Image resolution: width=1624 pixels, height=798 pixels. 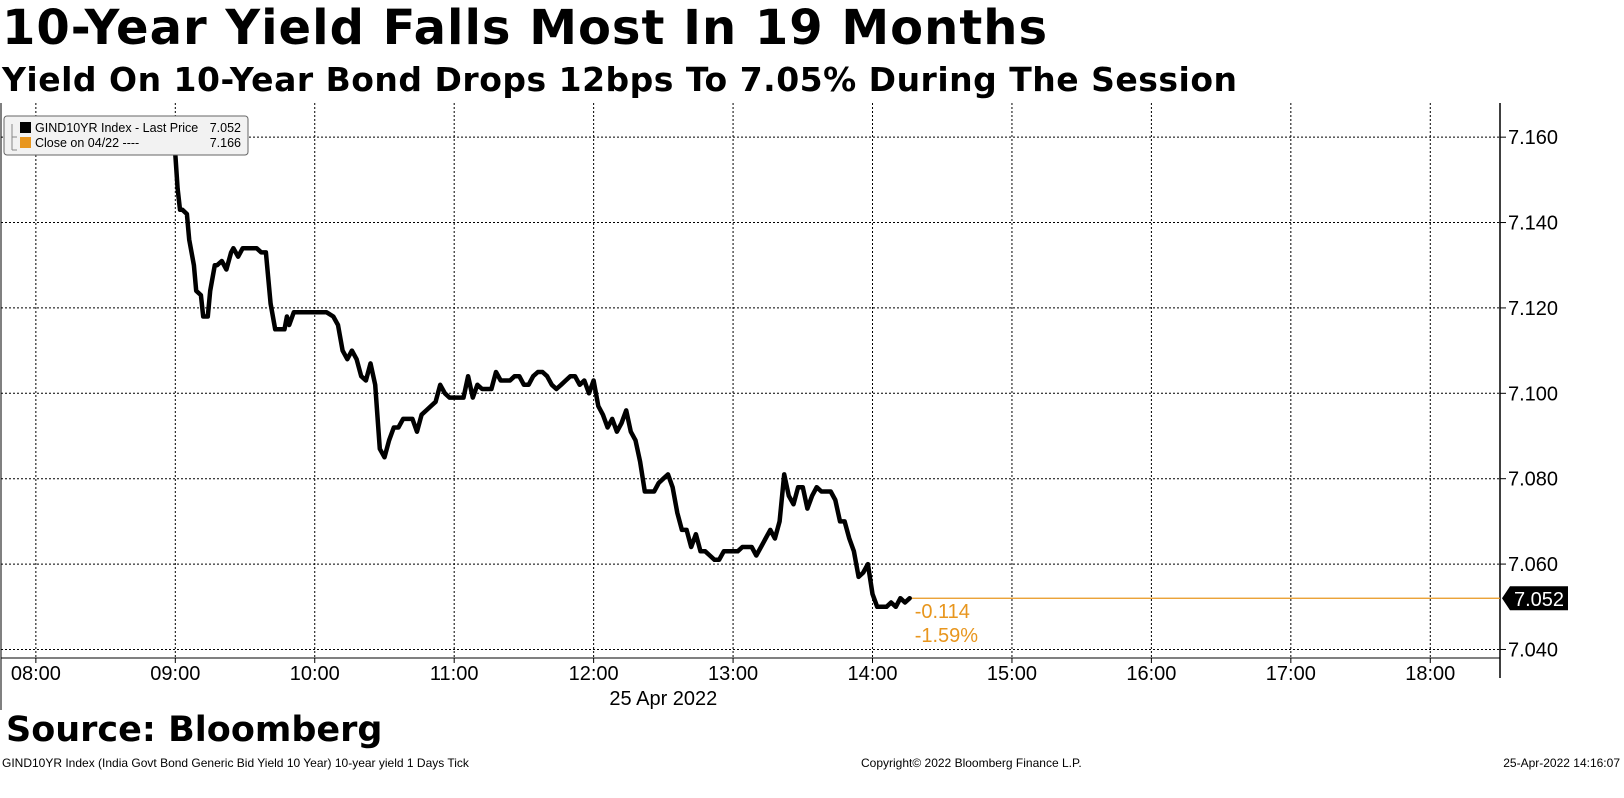 I want to click on y-tick-label: 7.060, so click(x=1533, y=565).